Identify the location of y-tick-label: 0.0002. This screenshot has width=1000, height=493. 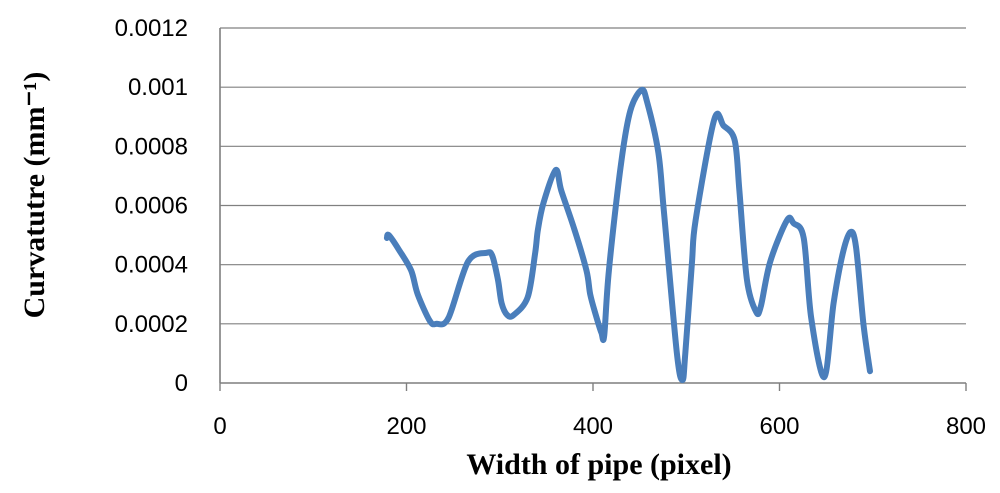
(151, 324).